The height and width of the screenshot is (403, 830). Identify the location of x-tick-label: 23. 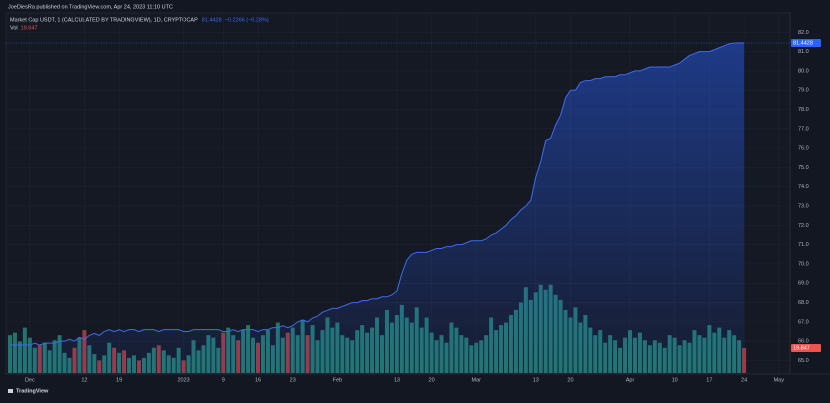
(293, 380).